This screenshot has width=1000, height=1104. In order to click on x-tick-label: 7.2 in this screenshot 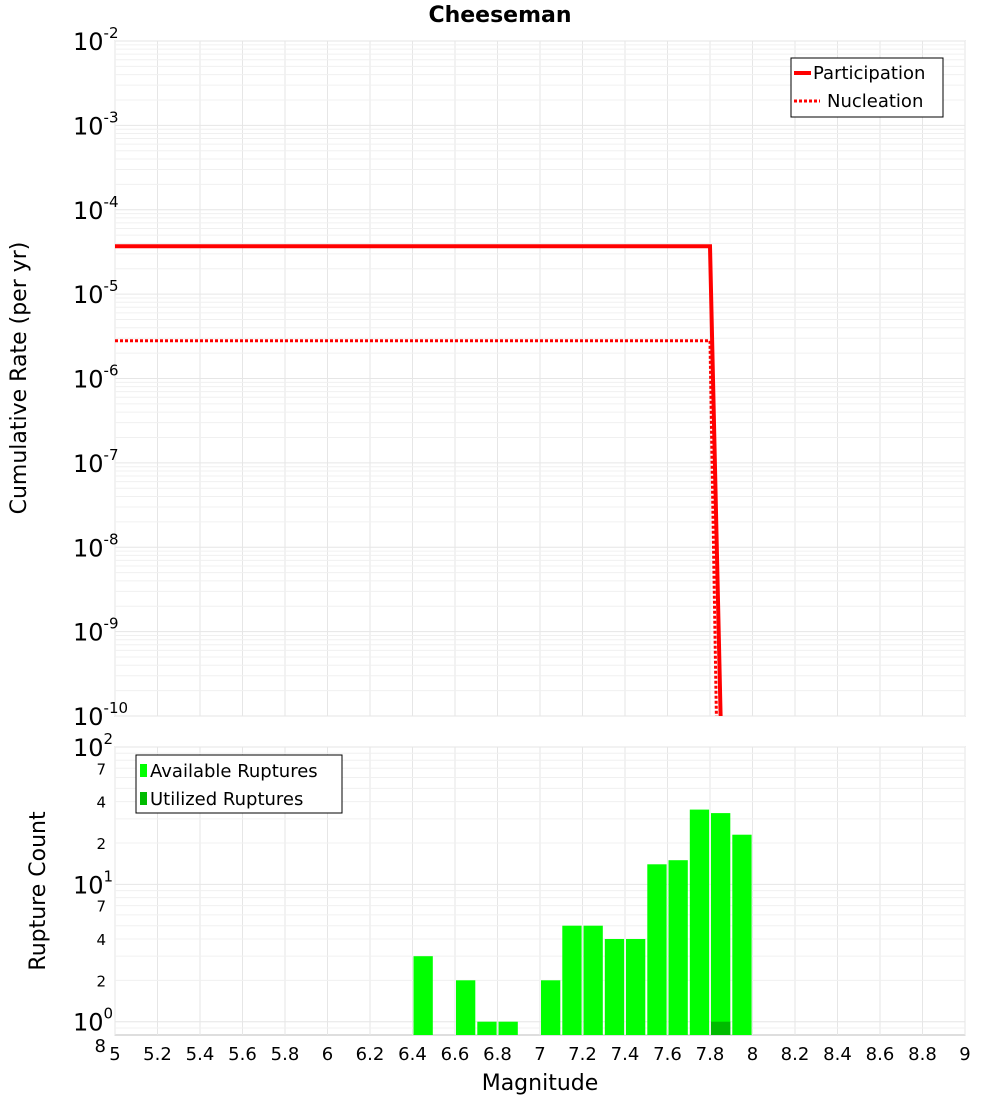, I will do `click(582, 1054)`.